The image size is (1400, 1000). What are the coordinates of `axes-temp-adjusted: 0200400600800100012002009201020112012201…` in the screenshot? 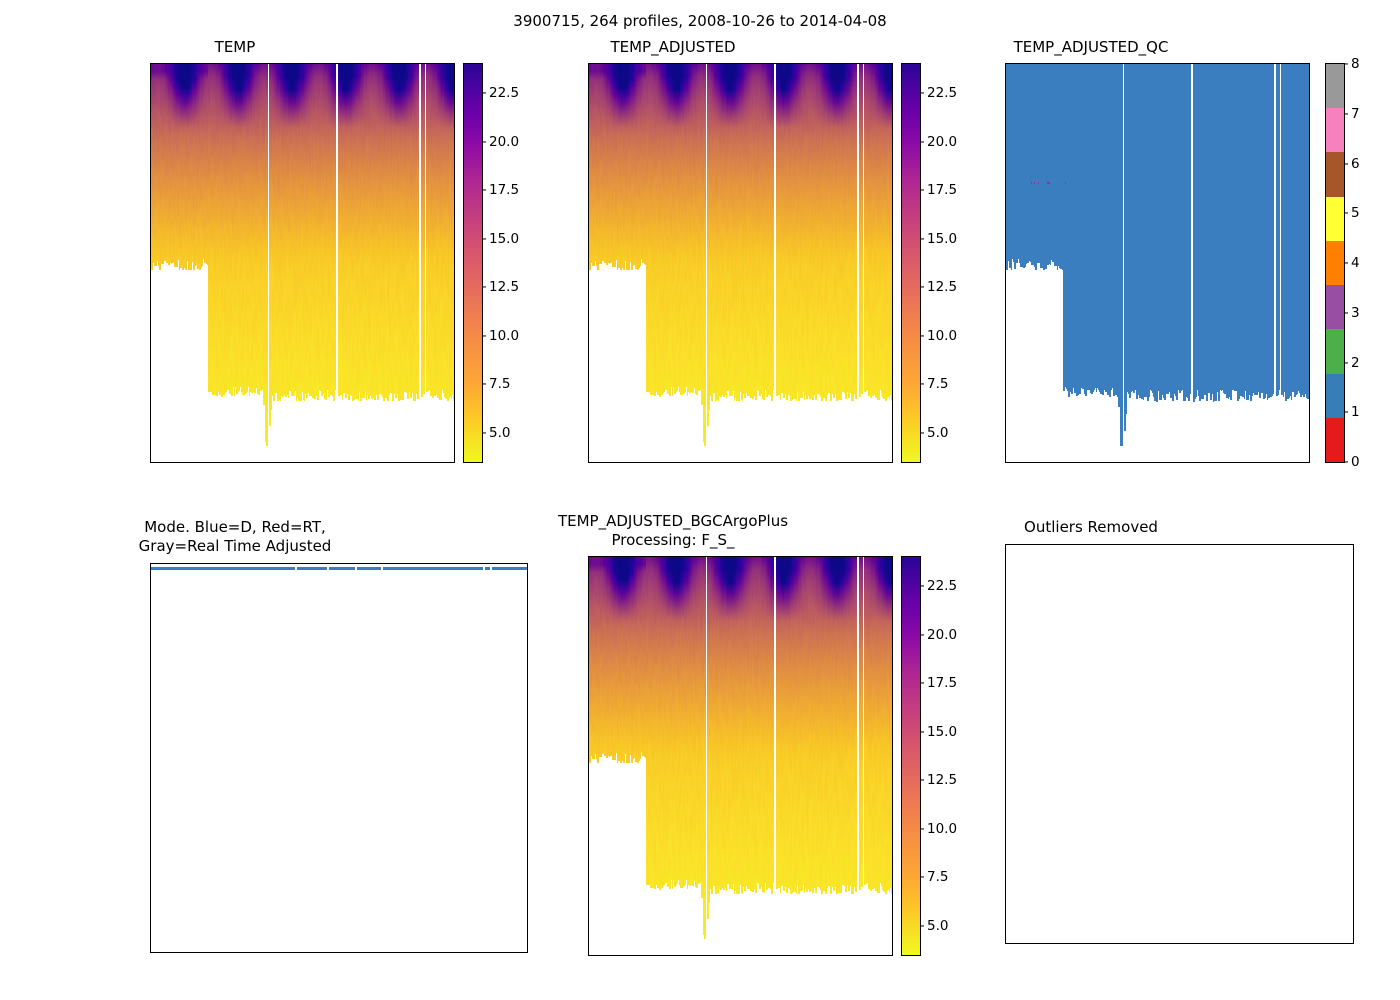 It's located at (740, 263).